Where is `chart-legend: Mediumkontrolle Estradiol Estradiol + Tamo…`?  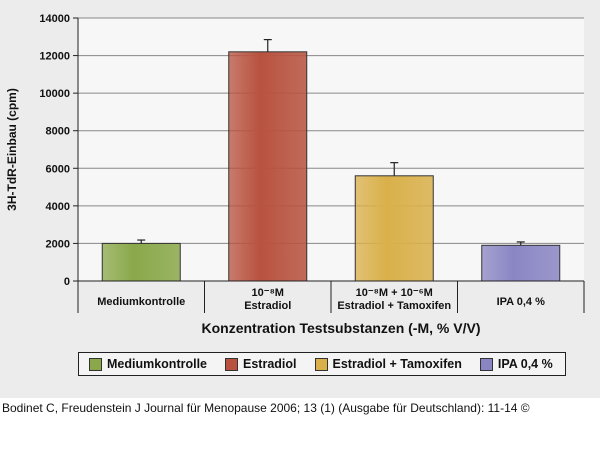 chart-legend: Mediumkontrolle Estradiol Estradiol + Tamo… is located at coordinates (322, 364).